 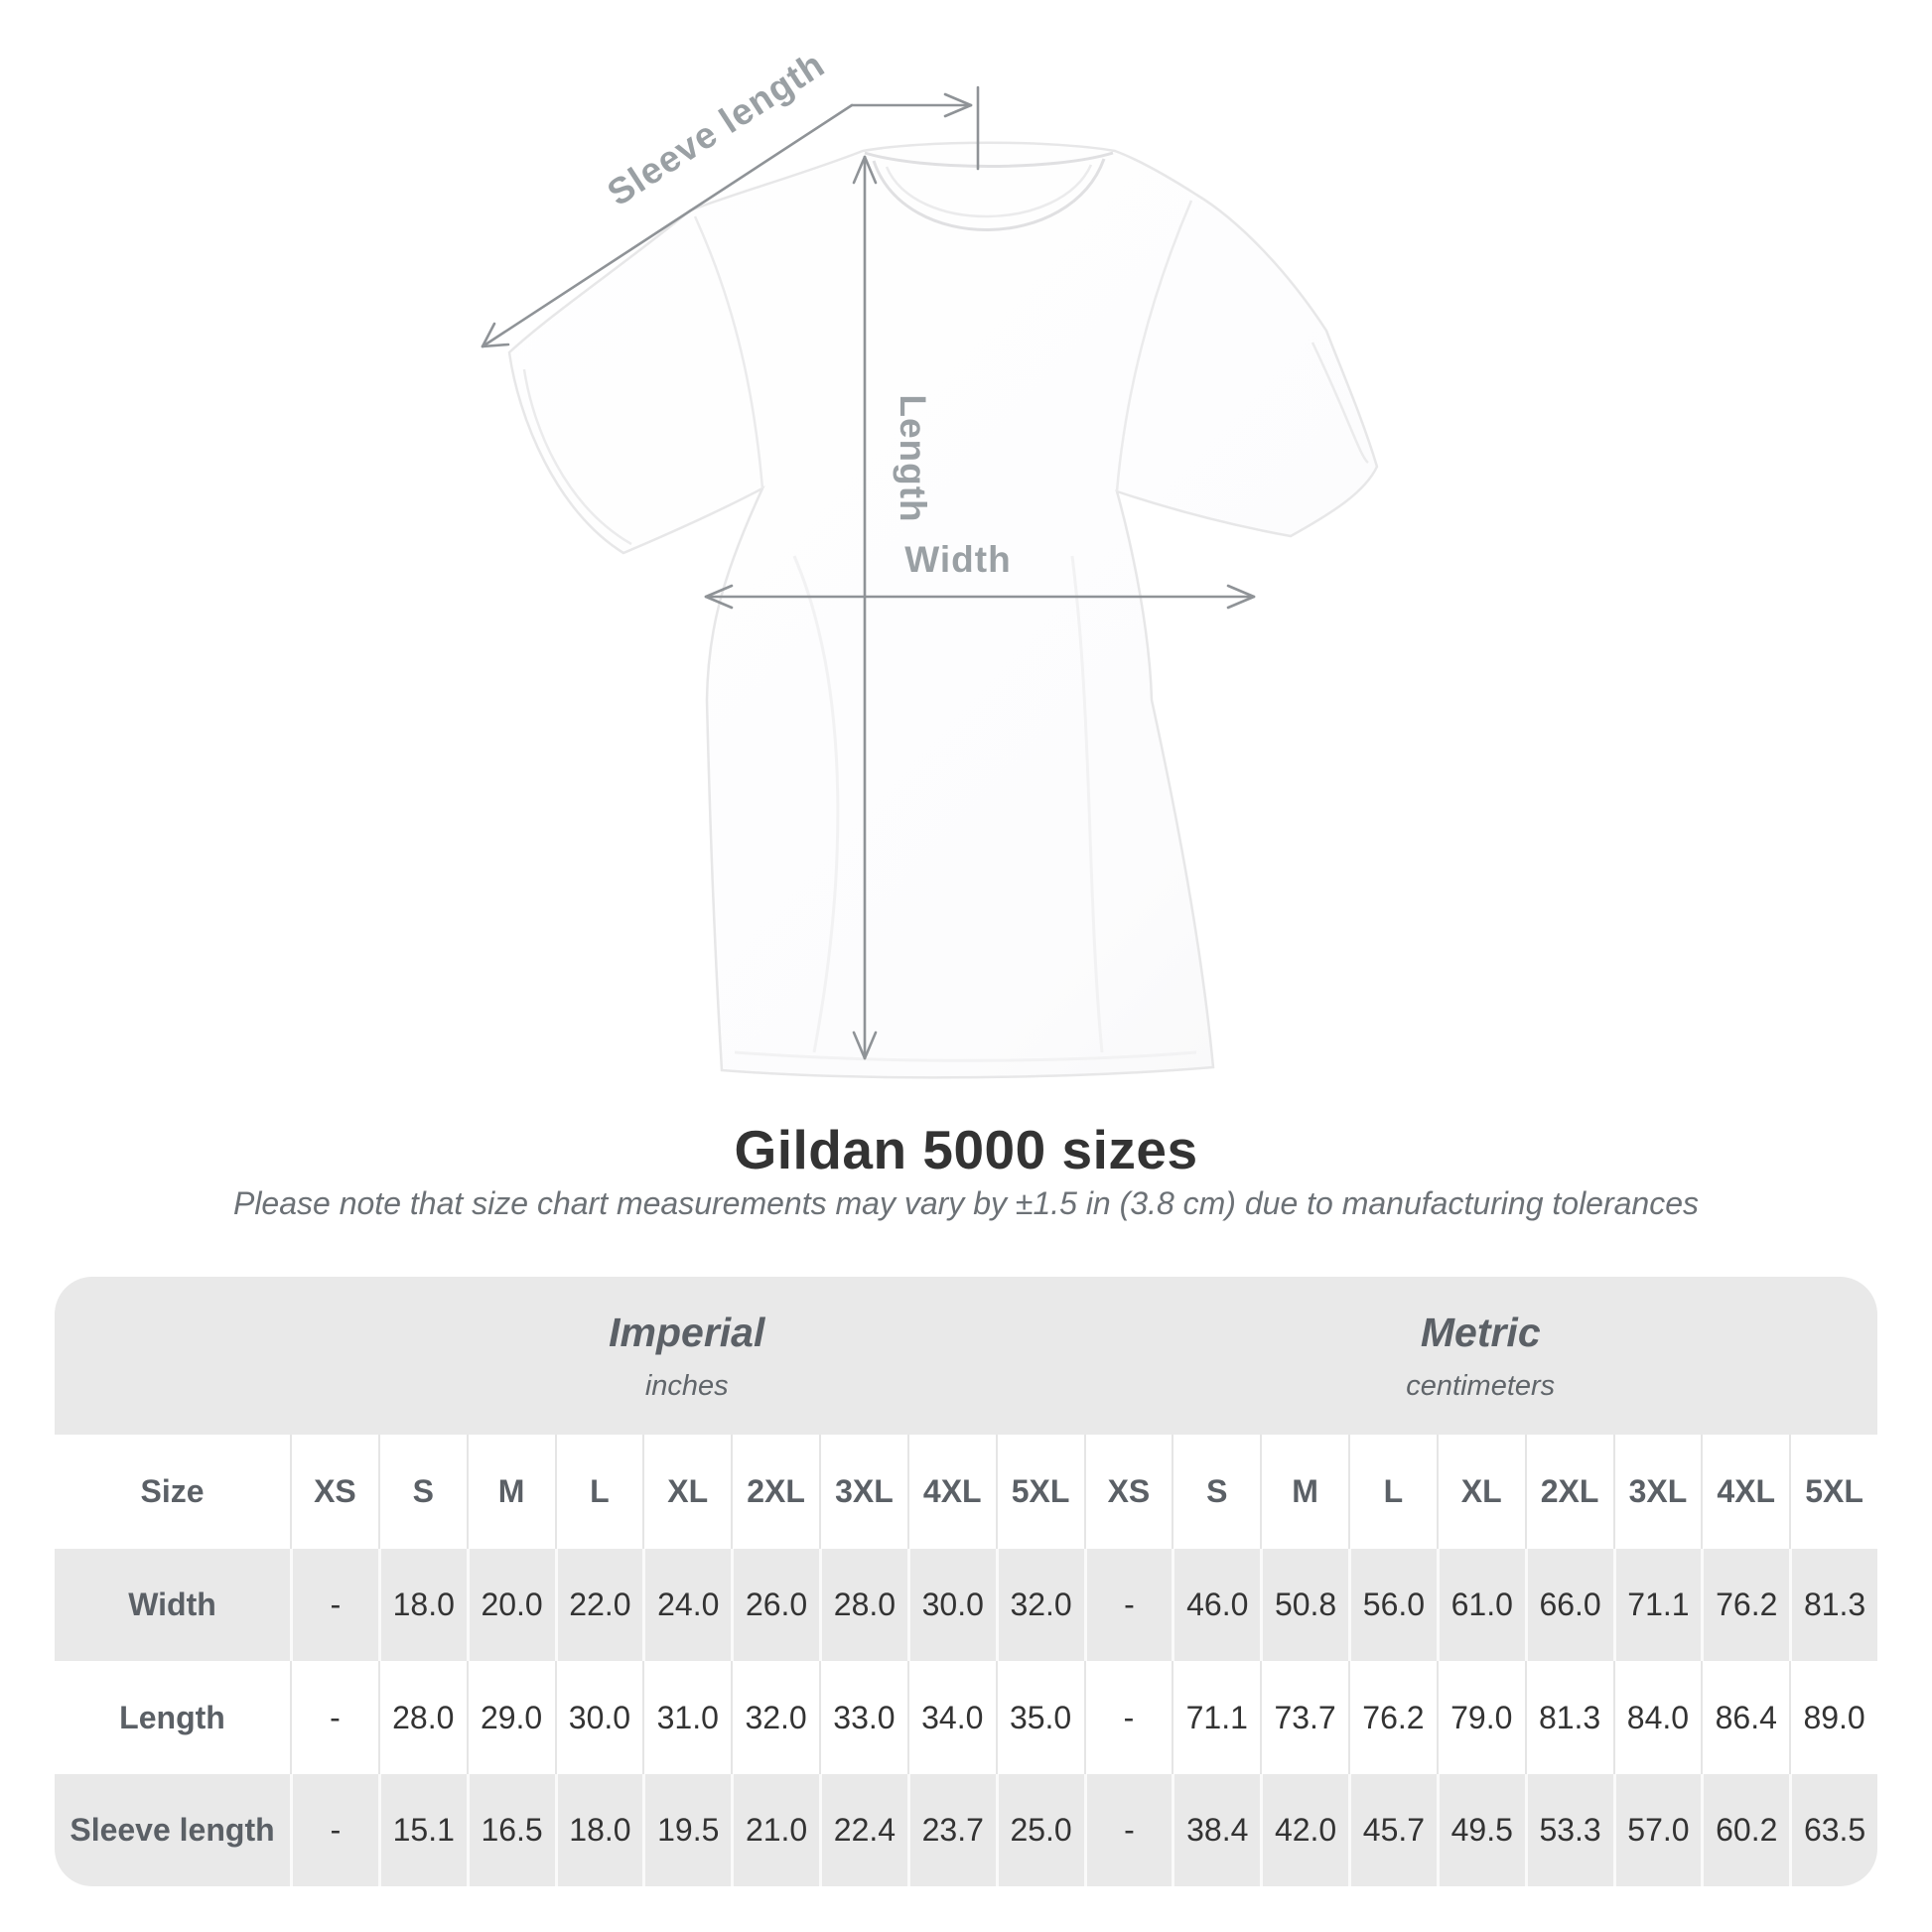 I want to click on width-label: Width, so click(x=958, y=560).